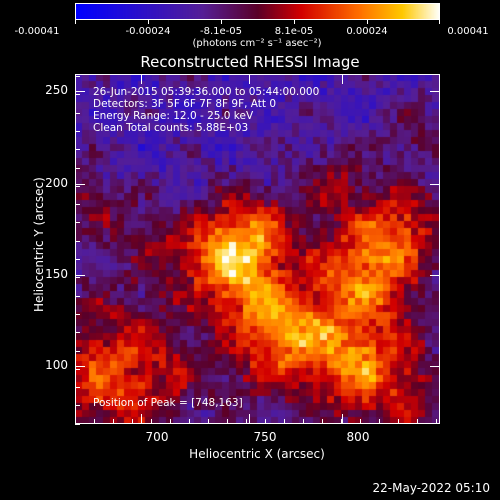 The image size is (500, 500). What do you see at coordinates (148, 31) in the screenshot?
I see `colorbar-tick-label: -0.00024` at bounding box center [148, 31].